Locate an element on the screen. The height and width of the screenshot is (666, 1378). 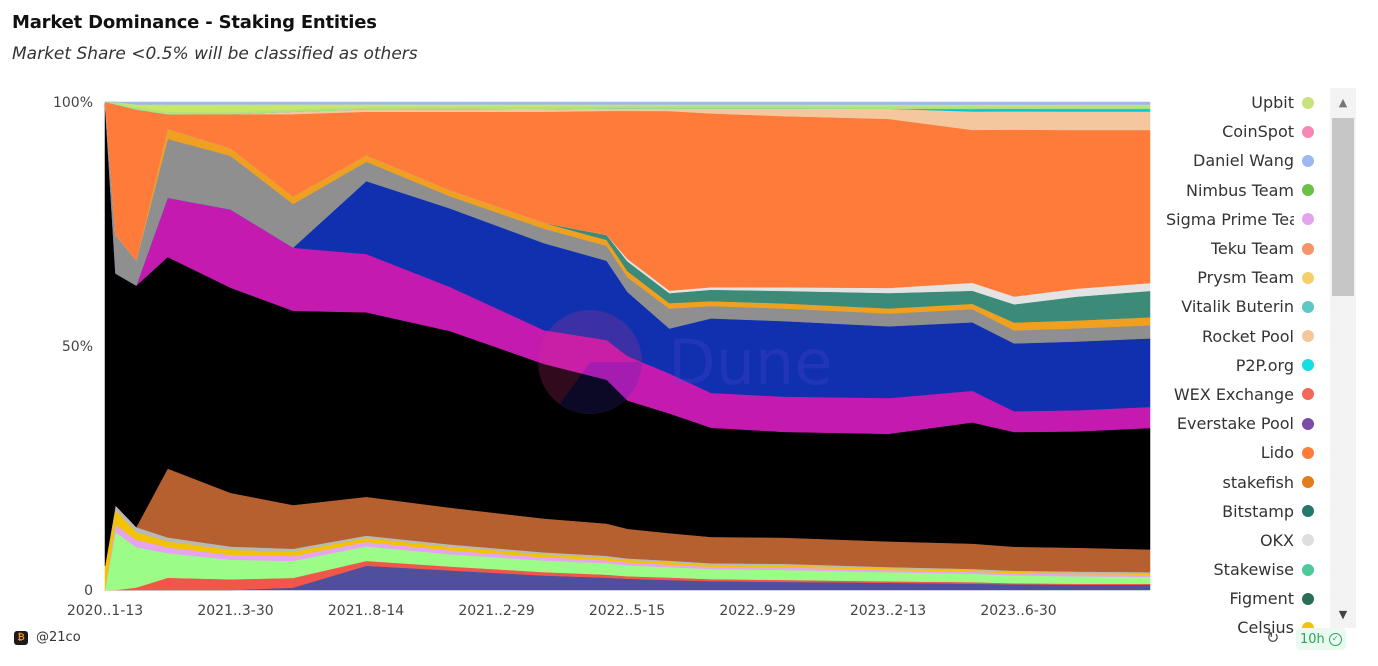
legend-label: WEX Exchange is located at coordinates (1233, 394).